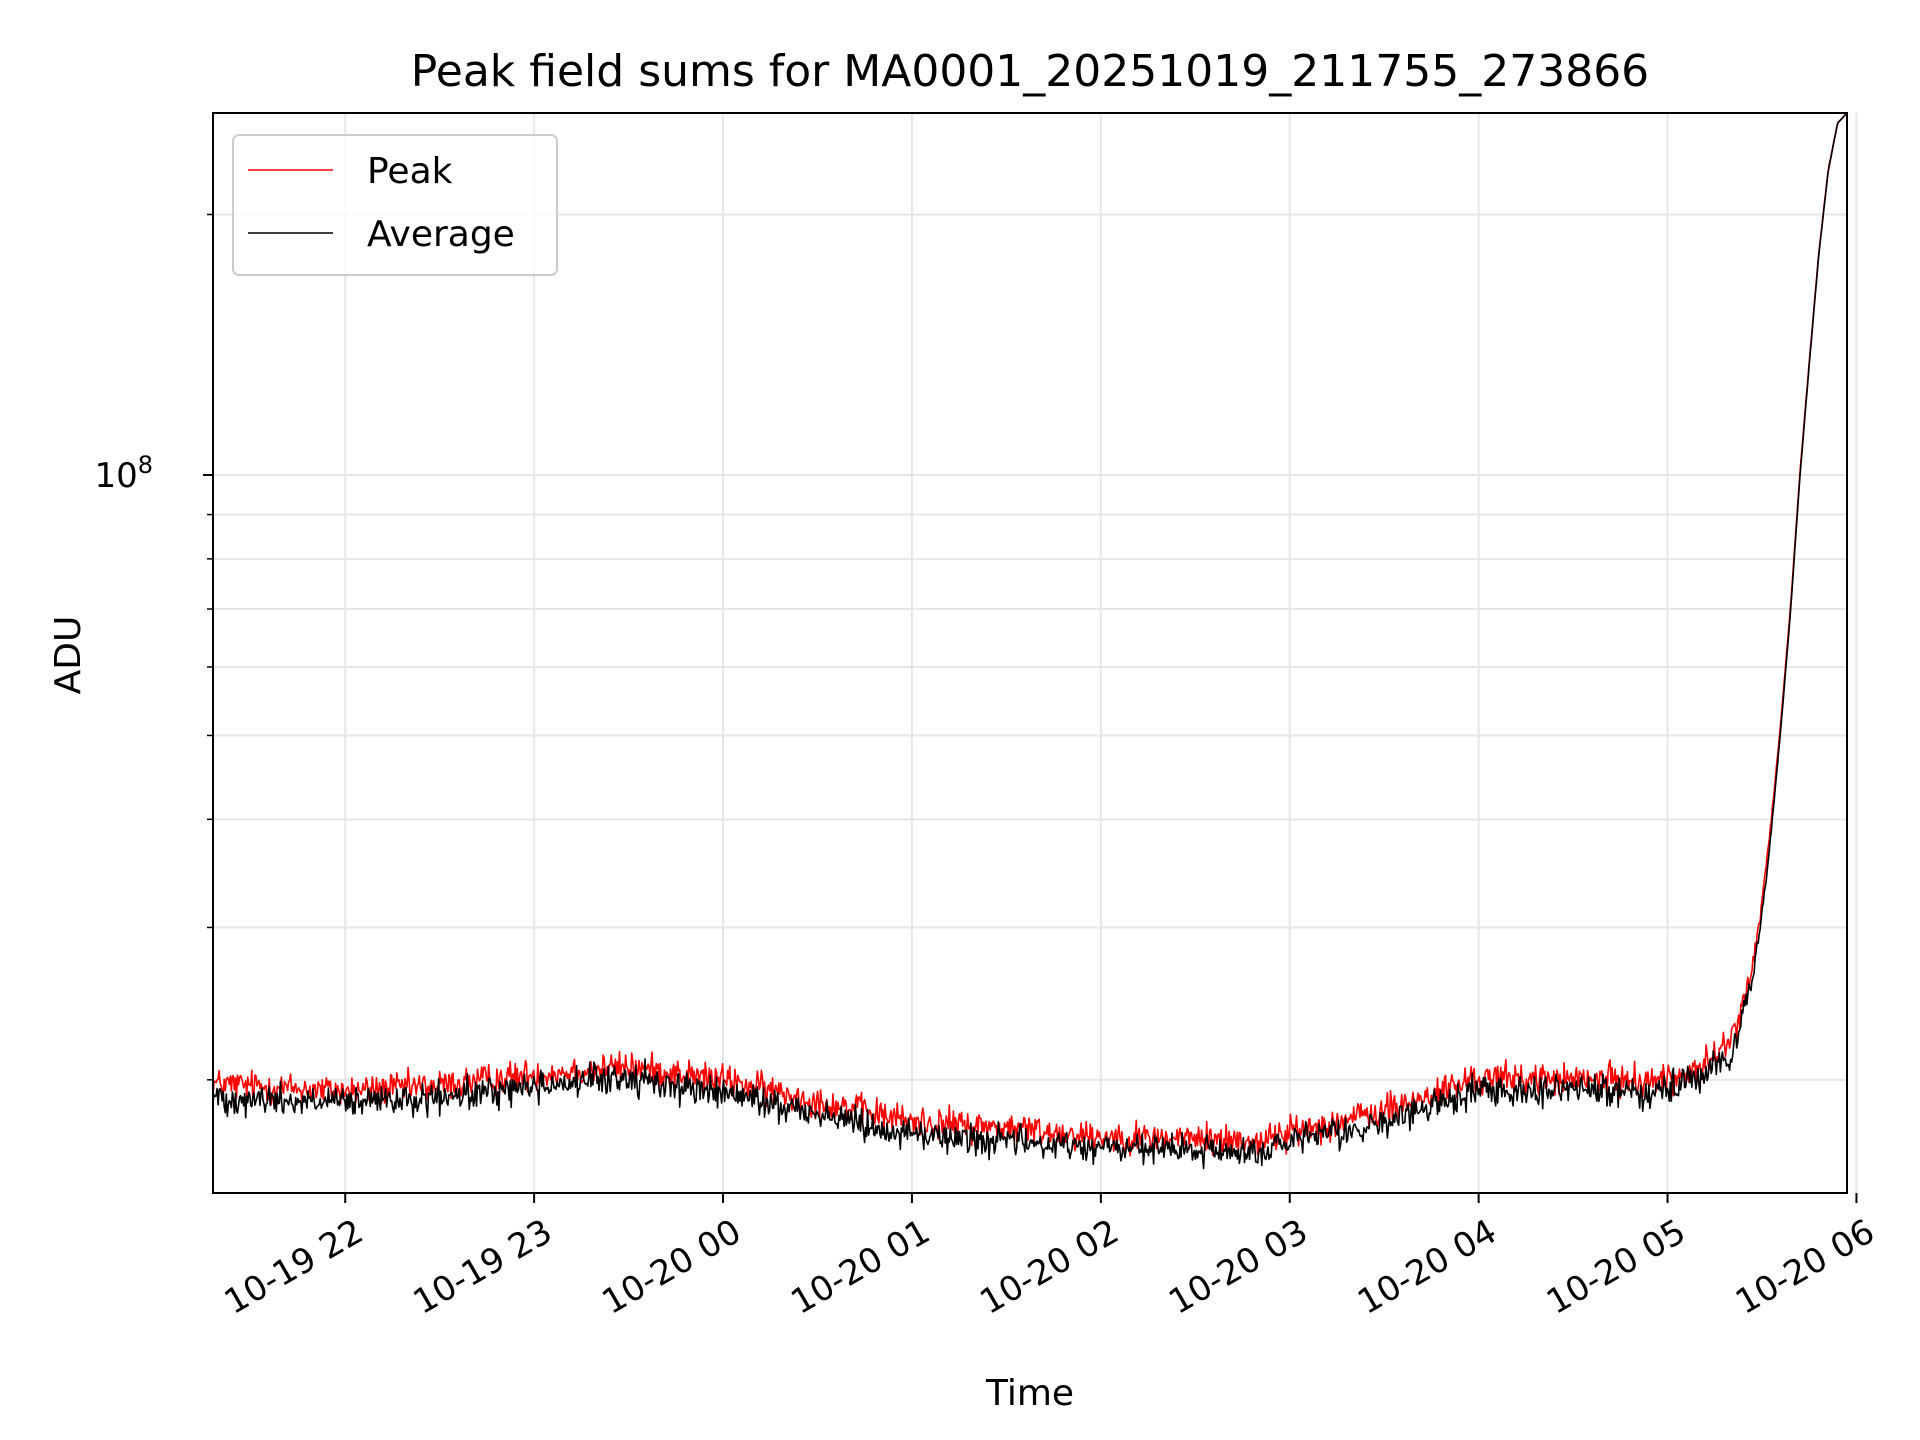 The image size is (1920, 1440). Describe the element at coordinates (145, 465) in the screenshot. I see `y-tick-label-exponent: 8` at that location.